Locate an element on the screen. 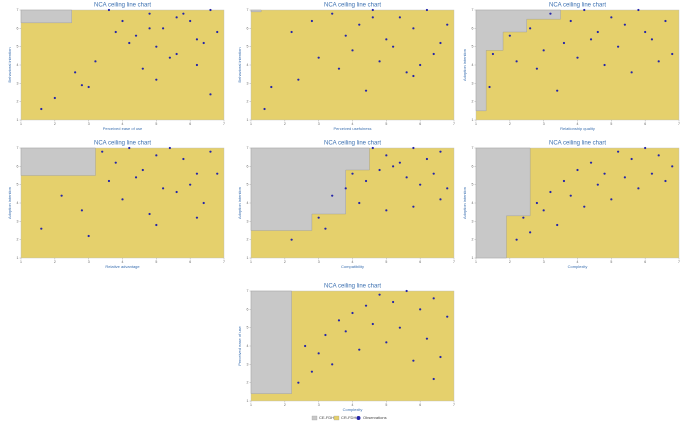 The width and height of the screenshot is (685, 430). x-axis-label: Perceived ease of use is located at coordinates (123, 128).